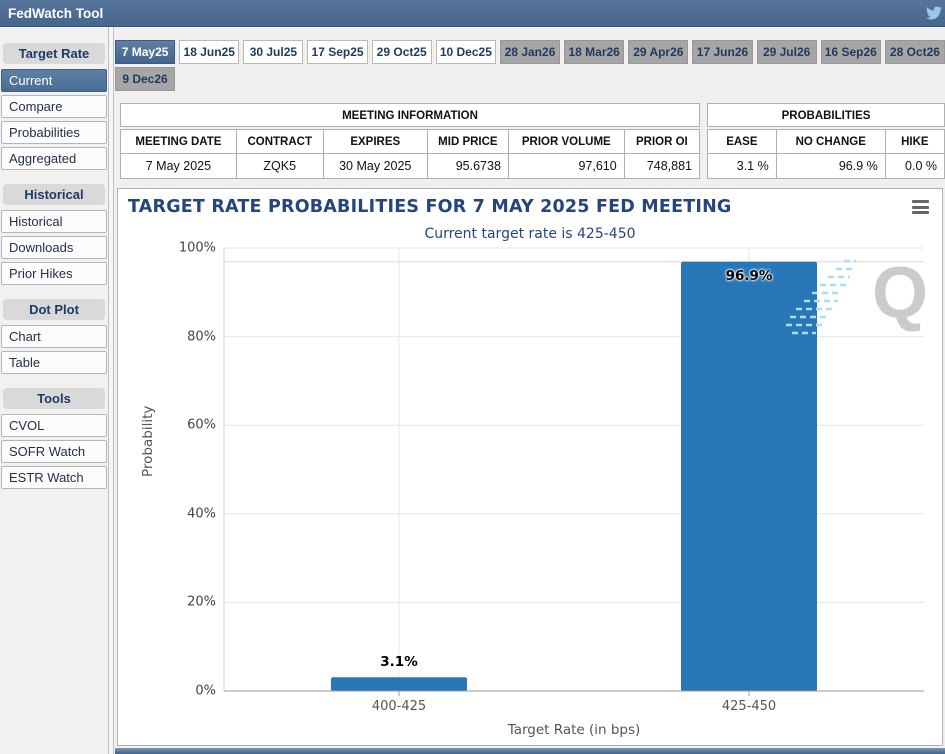 The image size is (945, 754). What do you see at coordinates (54, 477) in the screenshot?
I see `sidebar-item-estr-watch: ESTR Watch` at bounding box center [54, 477].